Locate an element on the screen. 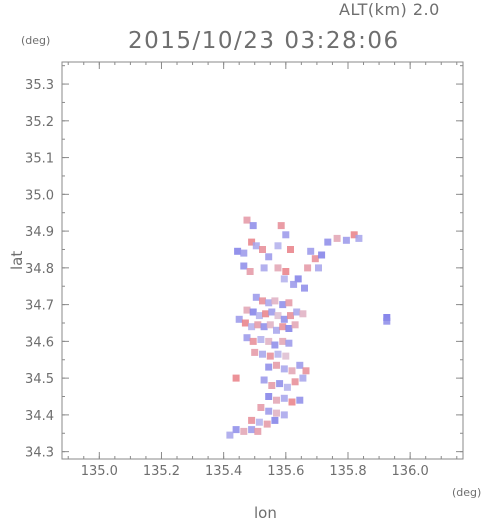 Image resolution: width=491 pixels, height=522 pixels. y-tick-label: 34.5 is located at coordinates (39, 379).